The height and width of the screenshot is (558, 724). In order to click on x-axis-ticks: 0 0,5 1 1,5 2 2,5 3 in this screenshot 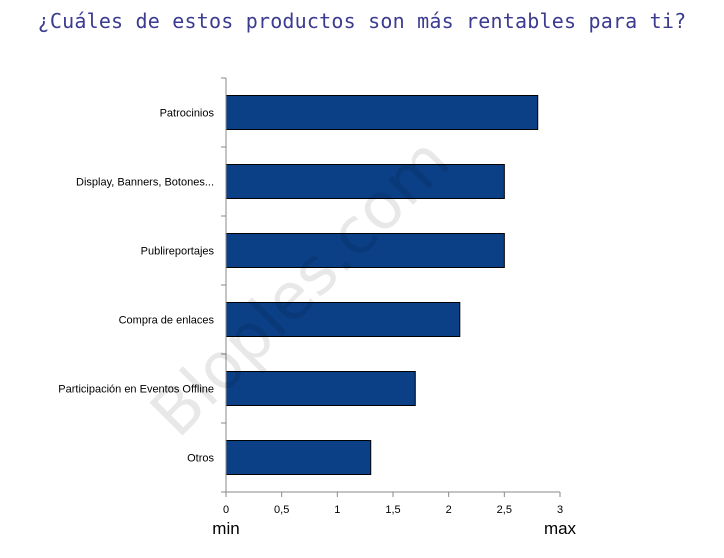, I will do `click(393, 504)`.